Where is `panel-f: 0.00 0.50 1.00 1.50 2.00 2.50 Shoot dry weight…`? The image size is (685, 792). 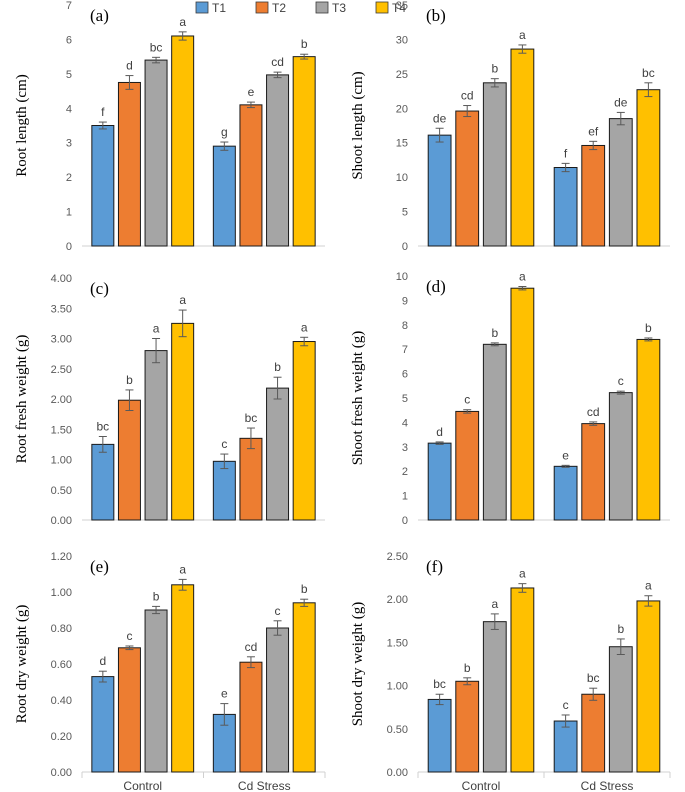 panel-f: 0.00 0.50 1.00 1.50 2.00 2.50 Shoot dry weight… is located at coordinates (510, 671).